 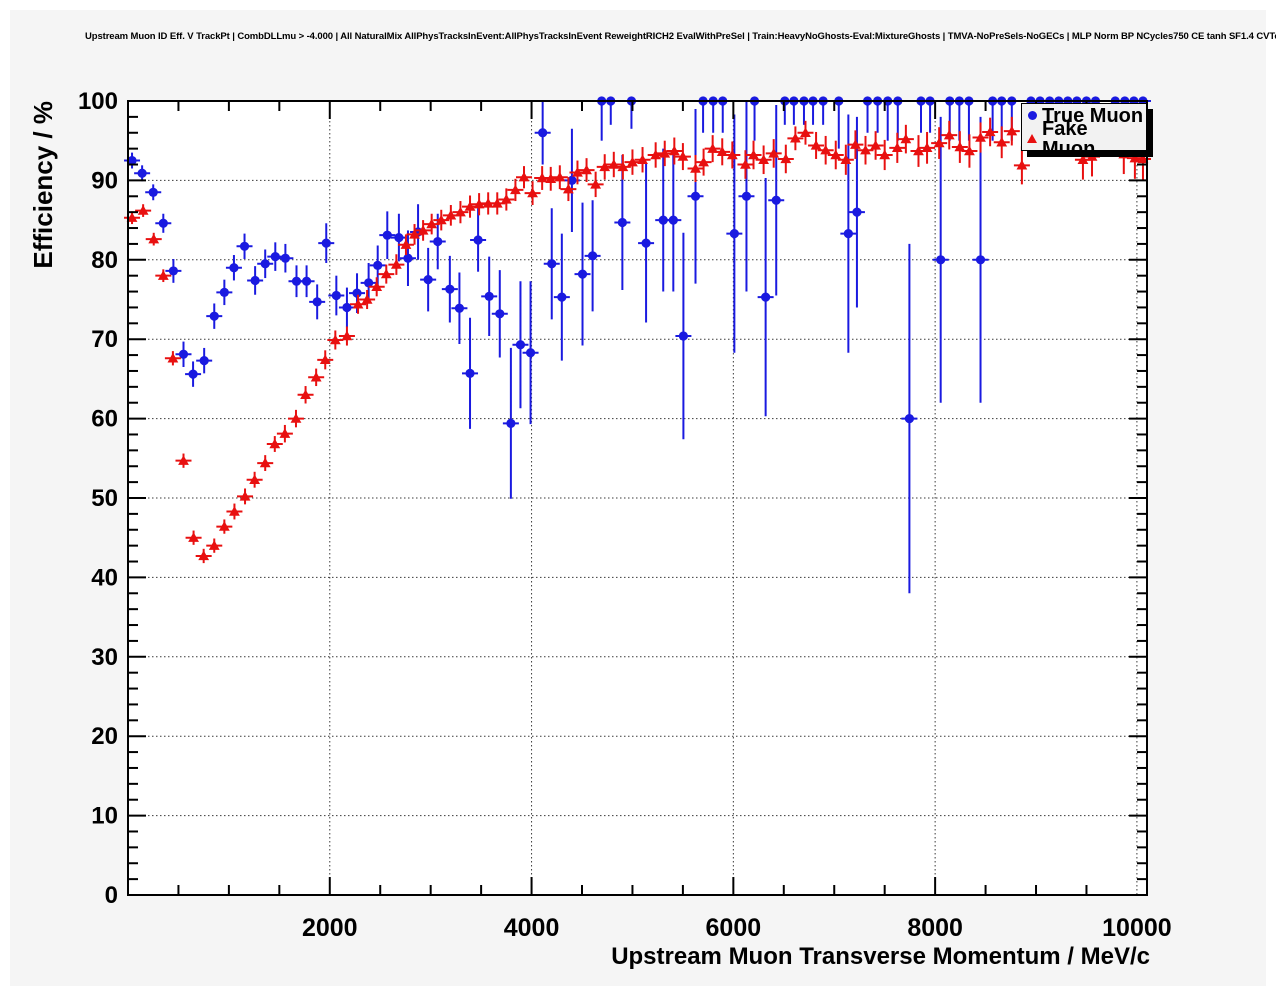 I want to click on legend-entry-fake-muon: Fake Muon, so click(x=1084, y=139).